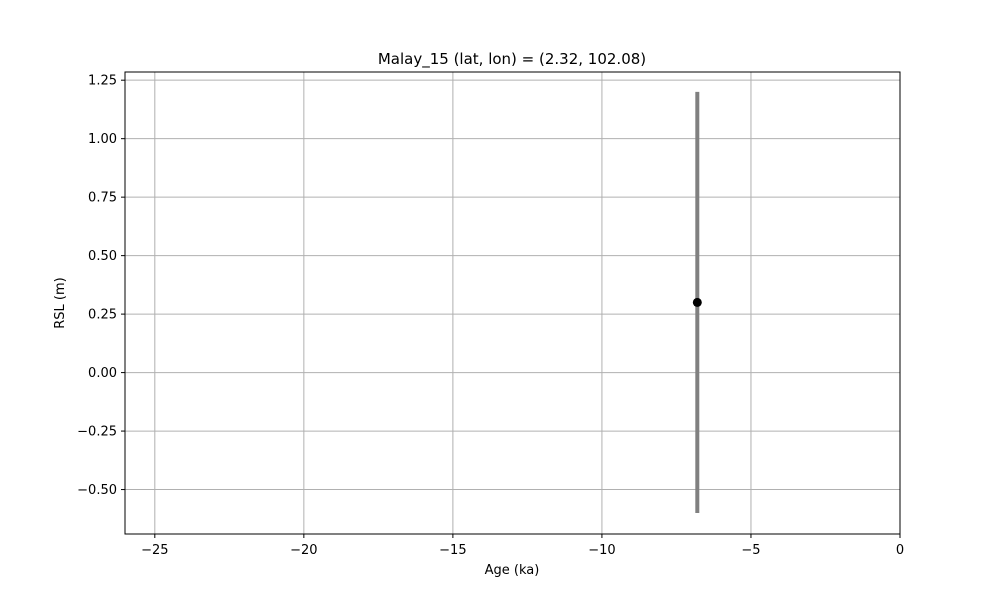  I want to click on data-layer, so click(697, 302).